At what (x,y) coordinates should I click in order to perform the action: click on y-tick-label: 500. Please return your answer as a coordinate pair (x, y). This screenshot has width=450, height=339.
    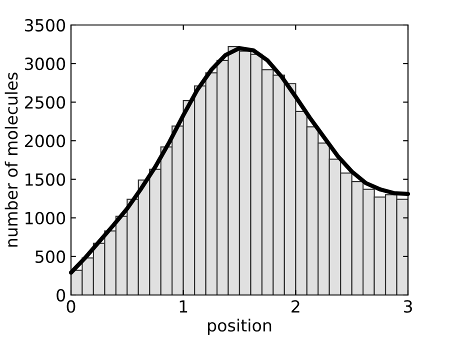
    Looking at the image, I should click on (51, 256).